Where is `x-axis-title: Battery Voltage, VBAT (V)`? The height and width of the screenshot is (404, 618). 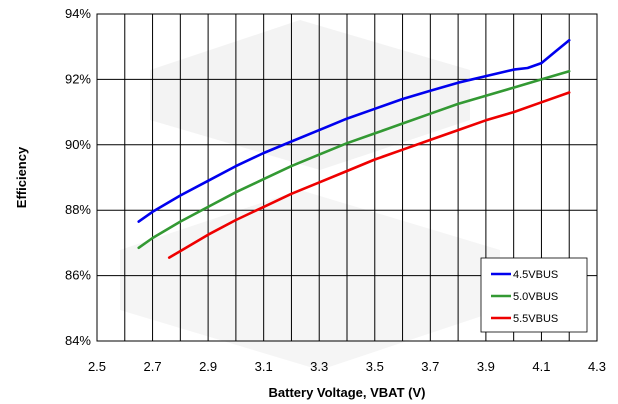
x-axis-title: Battery Voltage, VBAT (V) is located at coordinates (347, 392).